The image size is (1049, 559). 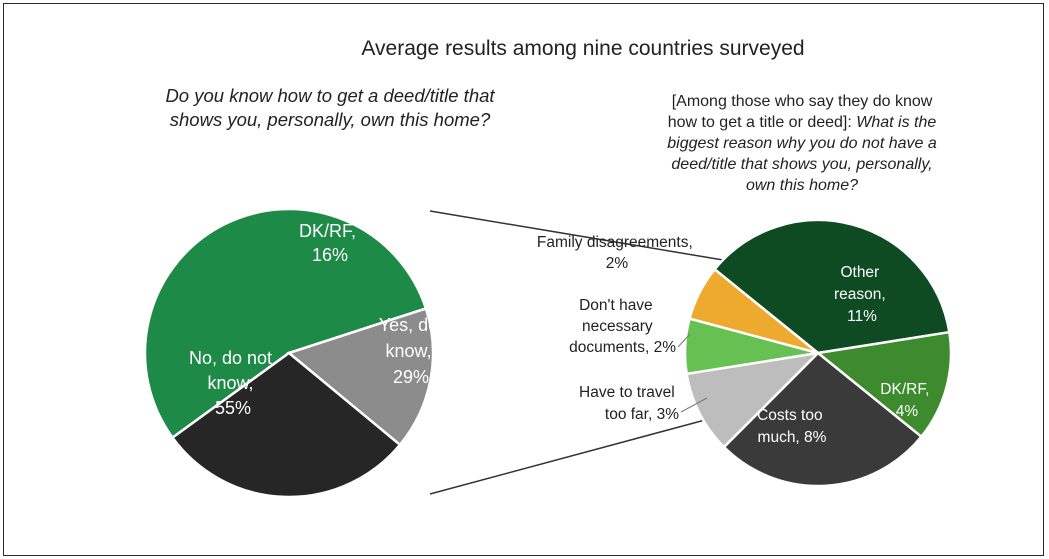 What do you see at coordinates (762, 122) in the screenshot?
I see `right-question-prefix: how to get a title or deed]:` at bounding box center [762, 122].